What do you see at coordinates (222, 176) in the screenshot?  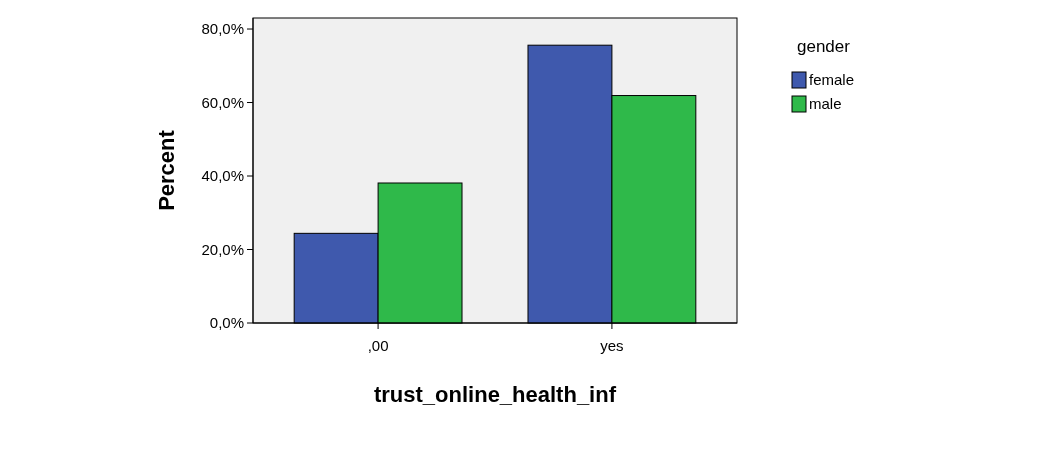 I see `y-tick-label: 40,0%` at bounding box center [222, 176].